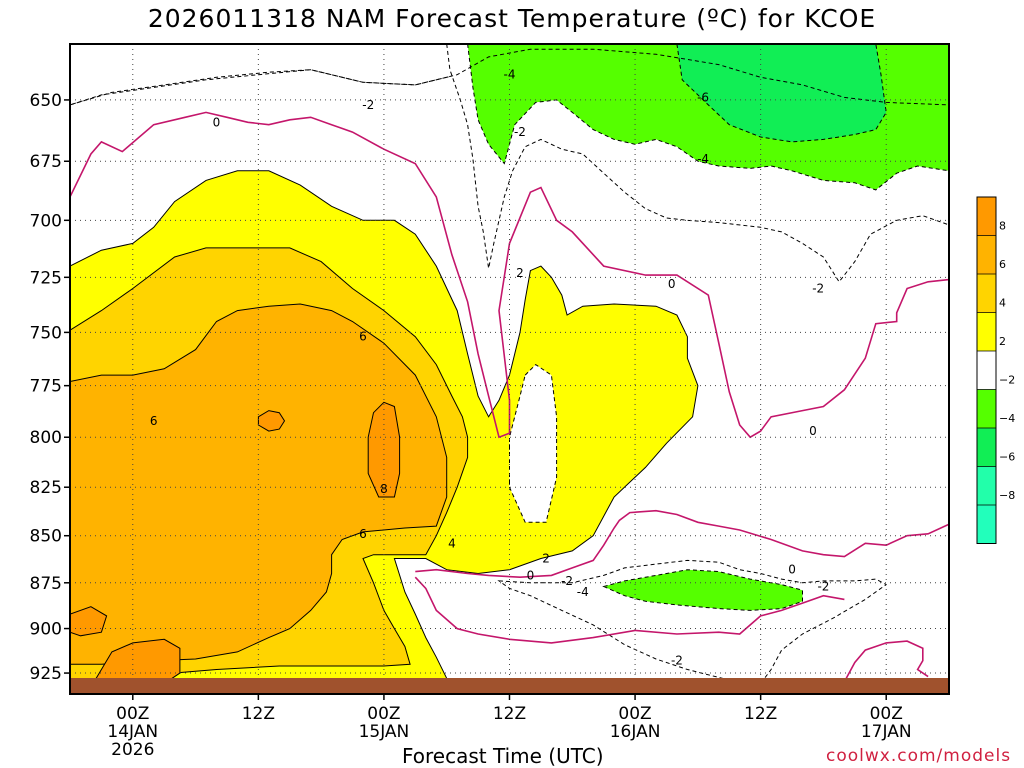 The image size is (1024, 768). Describe the element at coordinates (154, 421) in the screenshot. I see `contour-label-10: 6` at that location.